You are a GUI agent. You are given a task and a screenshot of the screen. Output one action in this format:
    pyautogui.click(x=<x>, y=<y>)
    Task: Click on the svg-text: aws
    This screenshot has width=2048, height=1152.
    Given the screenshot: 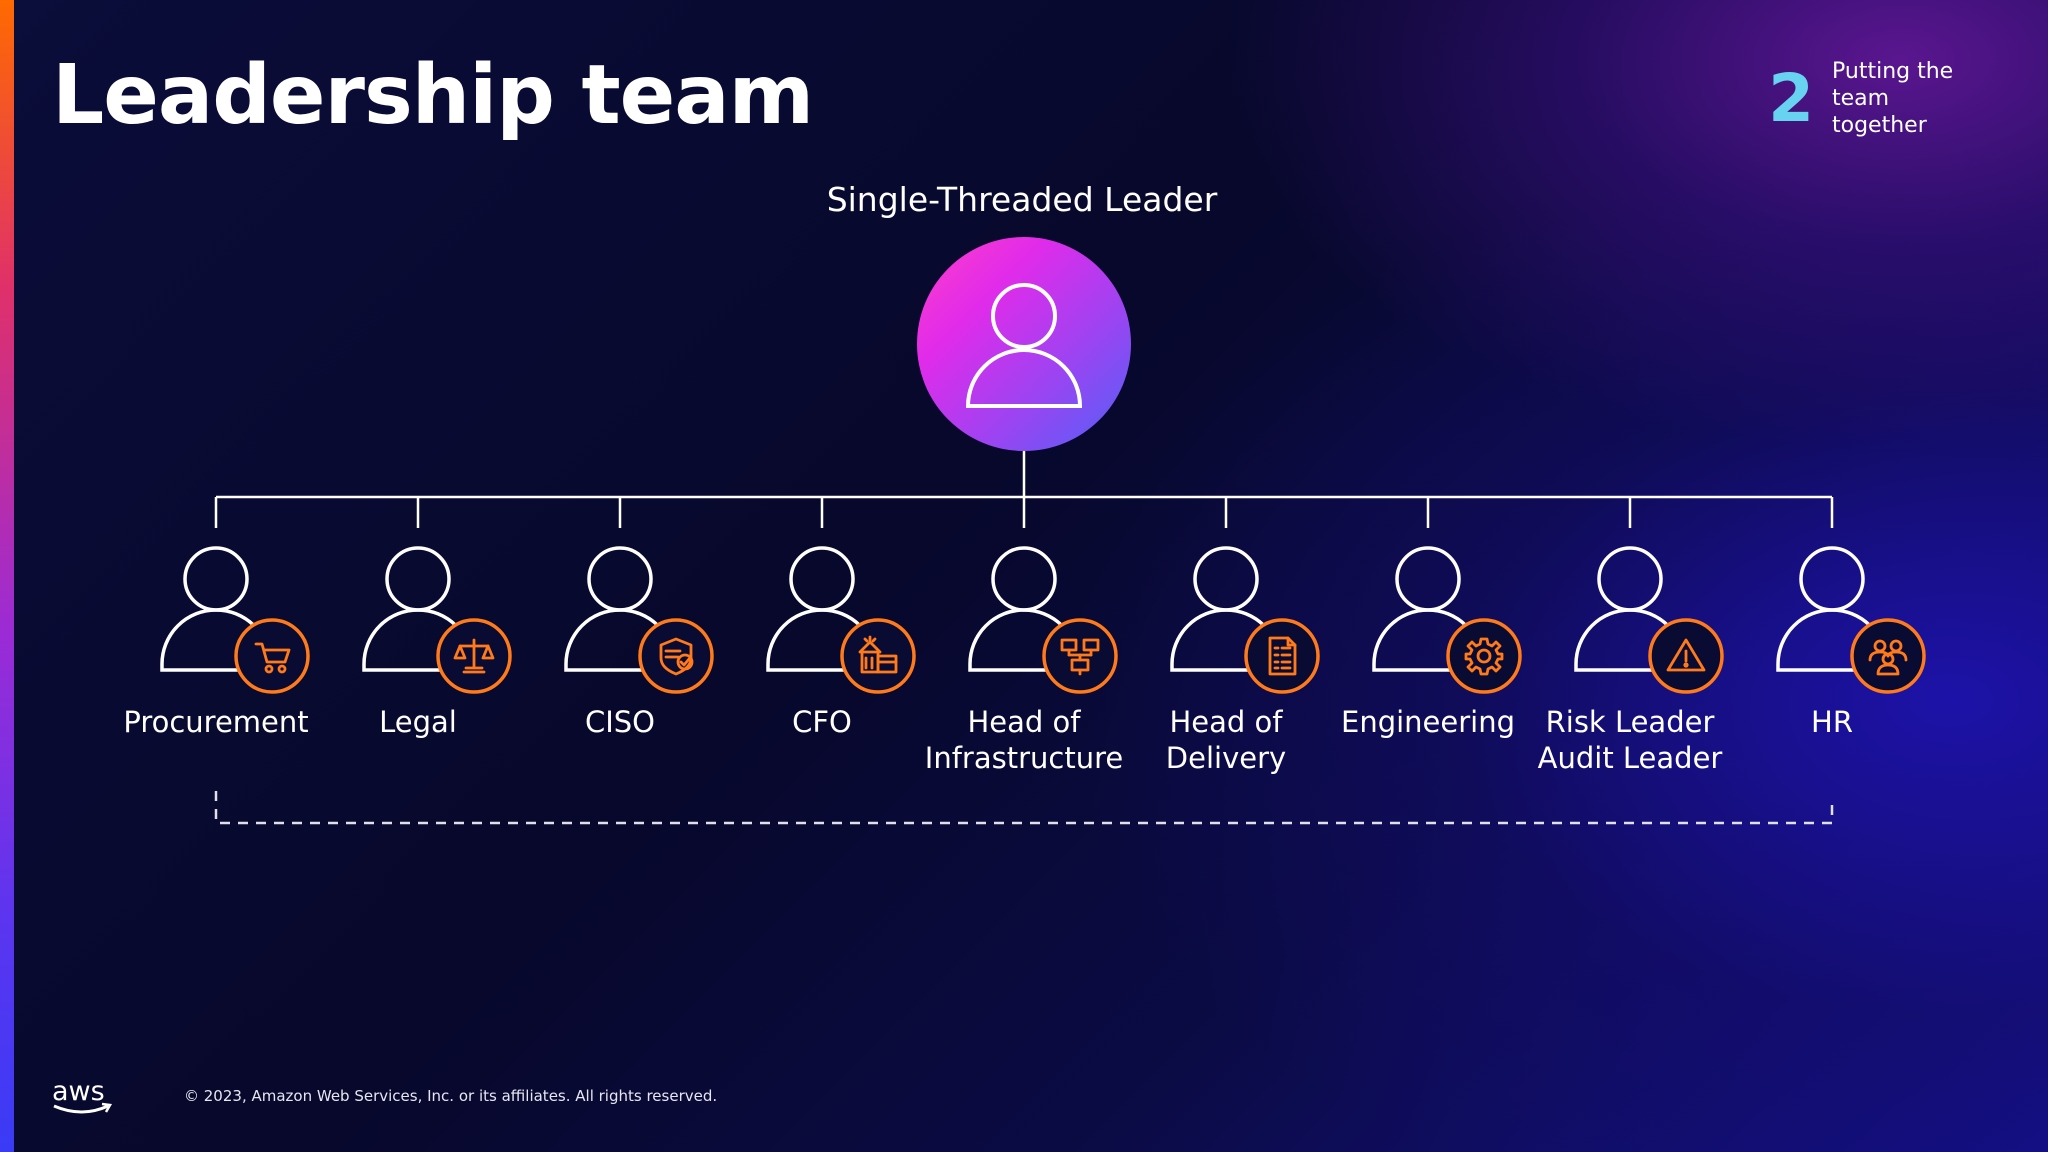 What is the action you would take?
    pyautogui.click(x=78, y=1091)
    